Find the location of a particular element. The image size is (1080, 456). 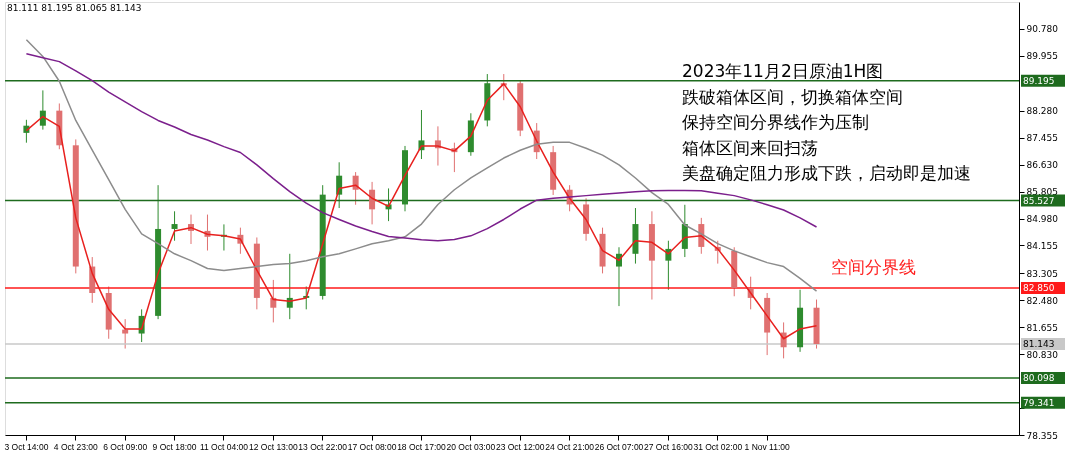

ref-line-label: 79.341 is located at coordinates (1039, 402).